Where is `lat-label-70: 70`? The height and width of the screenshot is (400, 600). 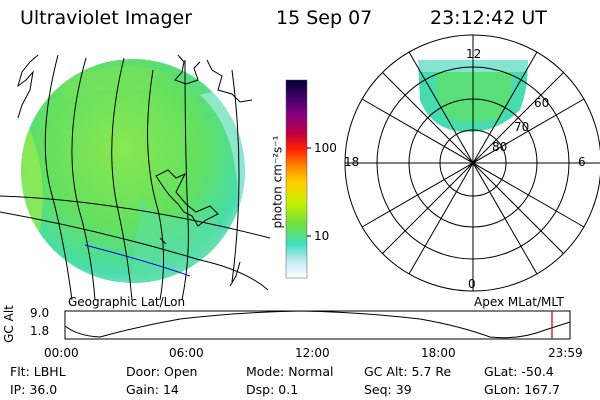
lat-label-70: 70 is located at coordinates (522, 127).